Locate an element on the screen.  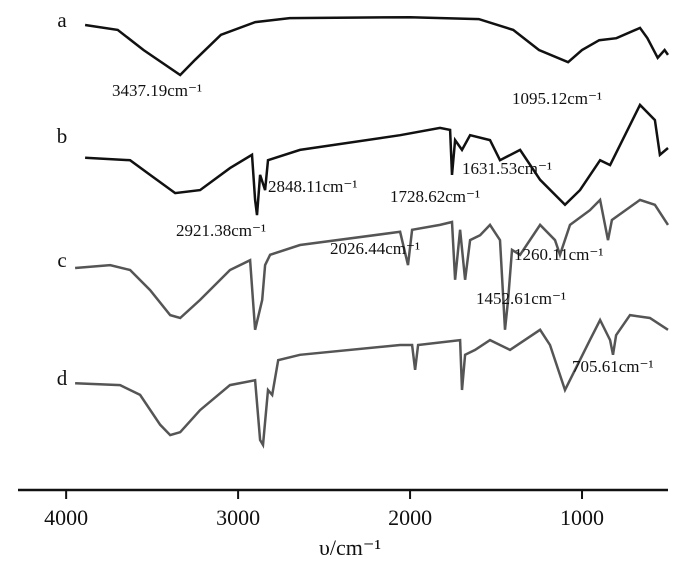
series-label: c is located at coordinates (61, 260).